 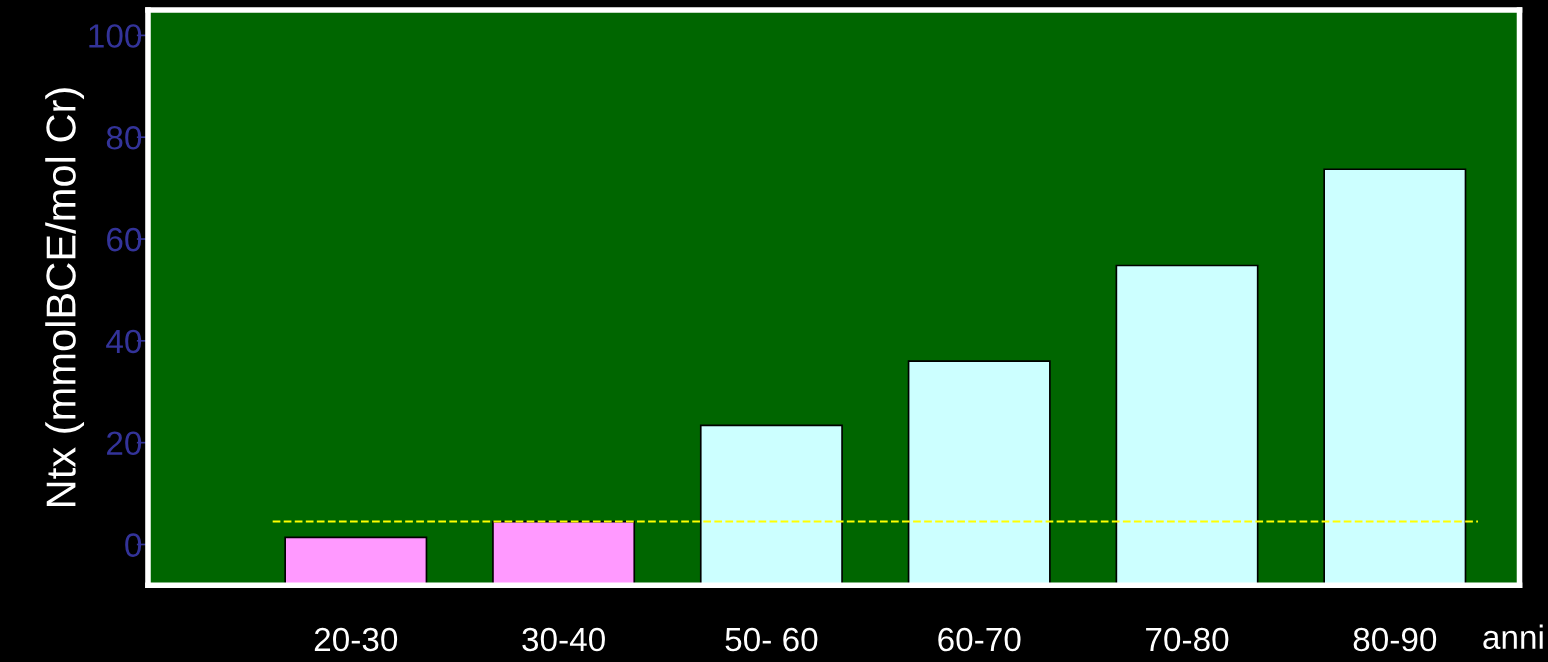 I want to click on y-tick-label: 40, so click(x=124, y=341).